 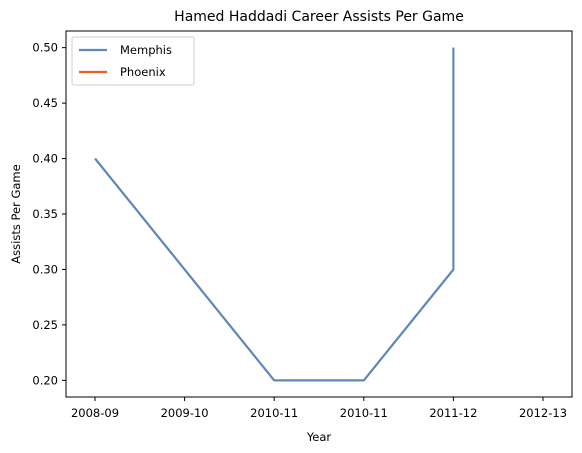 What do you see at coordinates (45, 380) in the screenshot?
I see `y-tick-label: 0.20` at bounding box center [45, 380].